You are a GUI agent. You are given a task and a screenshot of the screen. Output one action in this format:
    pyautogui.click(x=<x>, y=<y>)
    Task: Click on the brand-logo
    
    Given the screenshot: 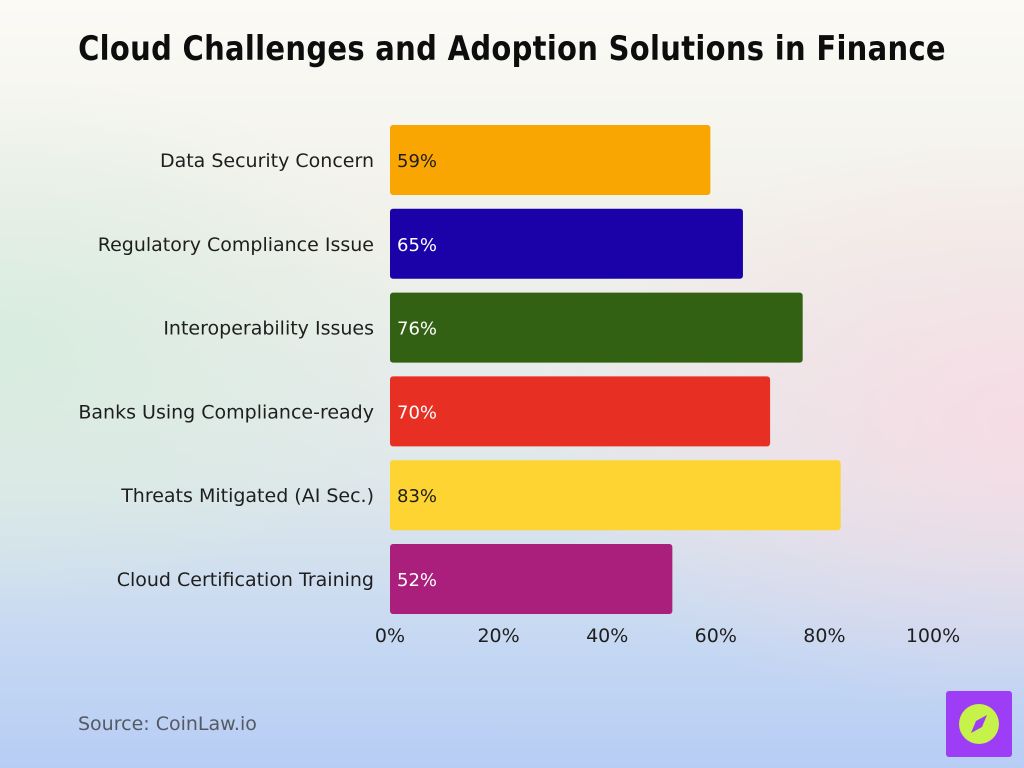 What is the action you would take?
    pyautogui.click(x=979, y=724)
    